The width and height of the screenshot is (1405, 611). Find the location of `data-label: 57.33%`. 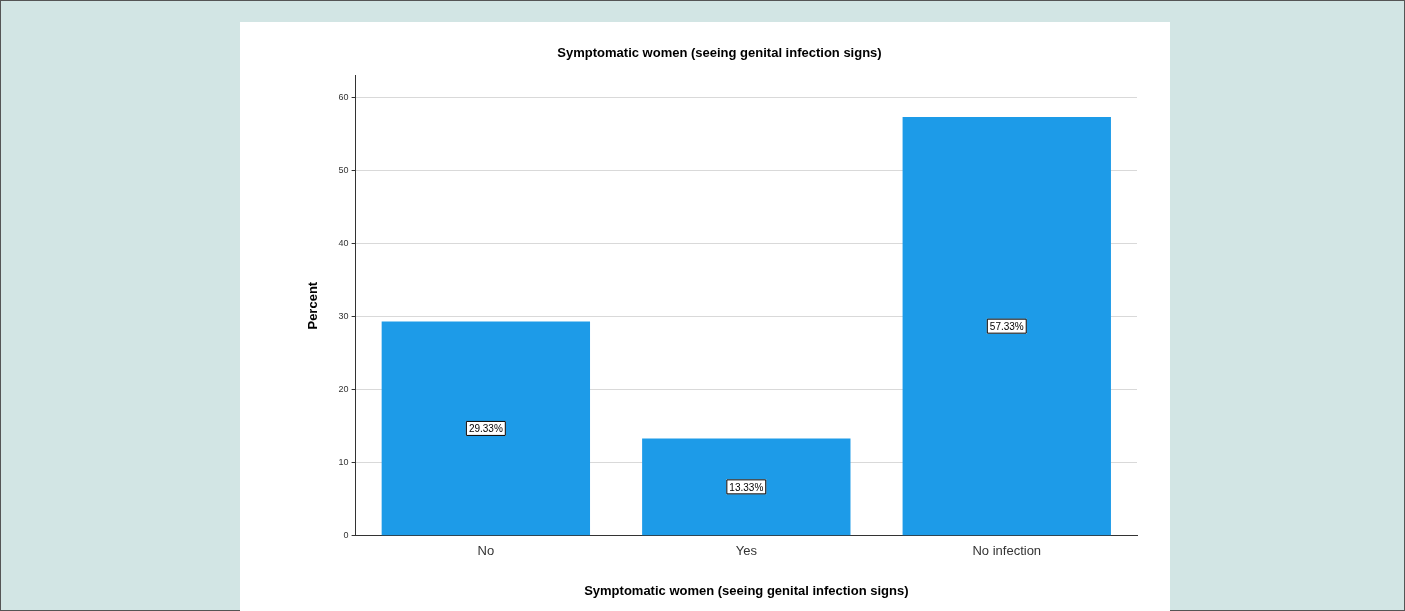

data-label: 57.33% is located at coordinates (1006, 326).